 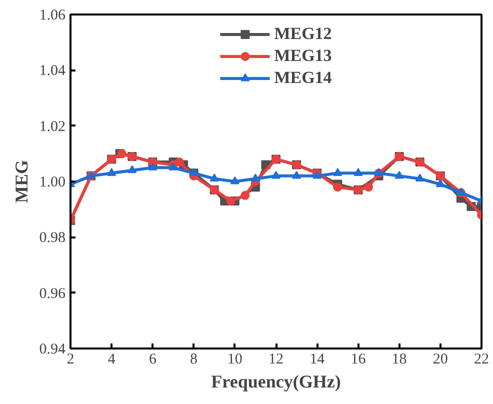 What do you see at coordinates (318, 360) in the screenshot?
I see `x-tick-label: 14` at bounding box center [318, 360].